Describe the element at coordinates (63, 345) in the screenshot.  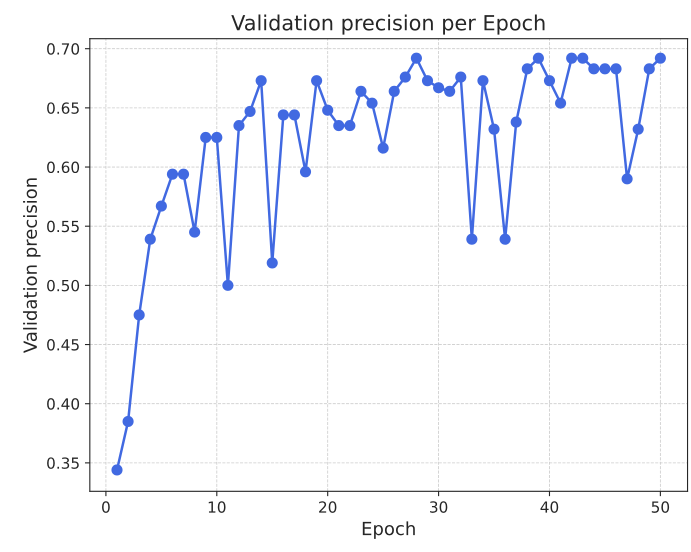
I see `y-tick-label: 0.45` at that location.